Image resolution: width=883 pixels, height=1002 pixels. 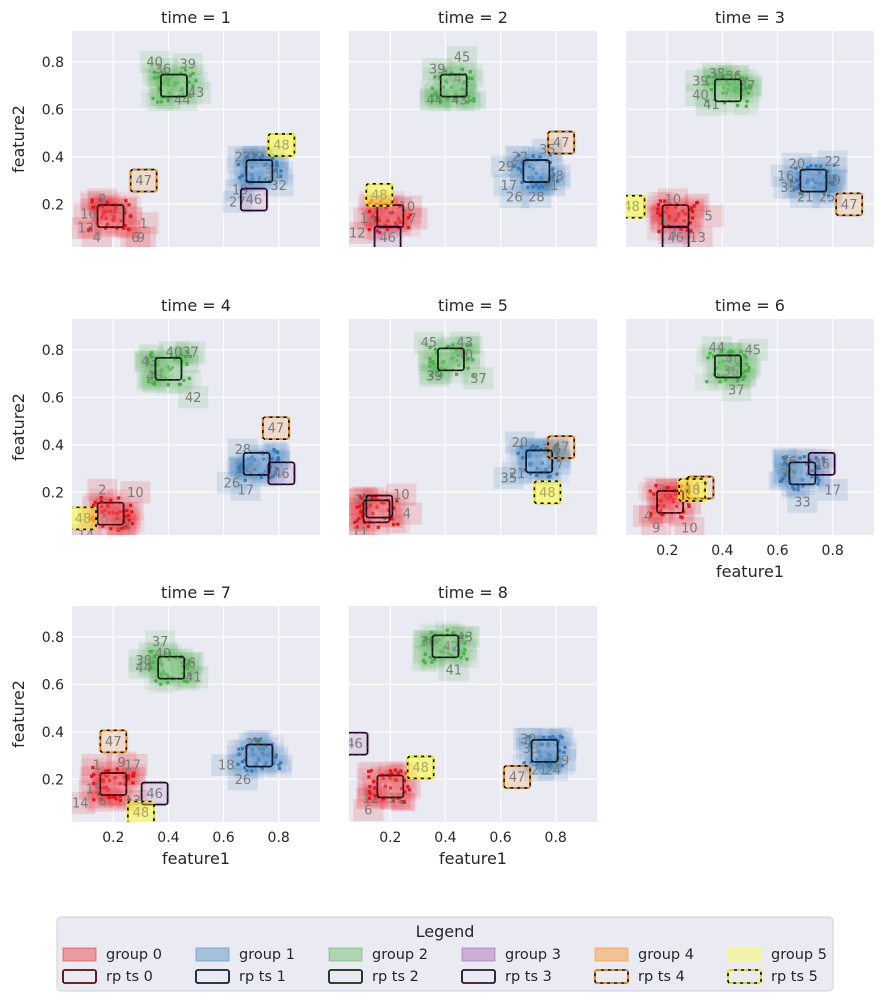 I want to click on legend-entry-label: rp ts 1, so click(x=262, y=977).